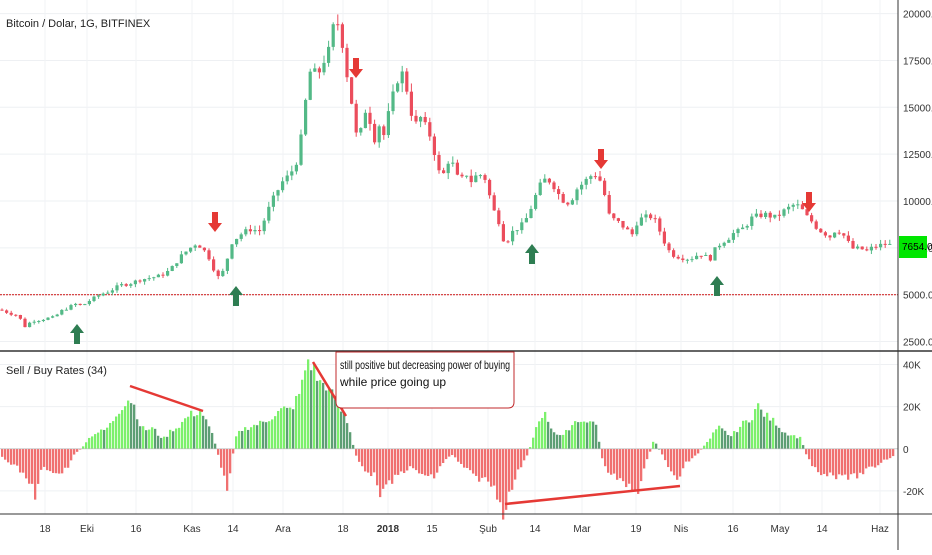 The width and height of the screenshot is (932, 555). What do you see at coordinates (917, 247) in the screenshot?
I see `current-price-text: 7654.0` at bounding box center [917, 247].